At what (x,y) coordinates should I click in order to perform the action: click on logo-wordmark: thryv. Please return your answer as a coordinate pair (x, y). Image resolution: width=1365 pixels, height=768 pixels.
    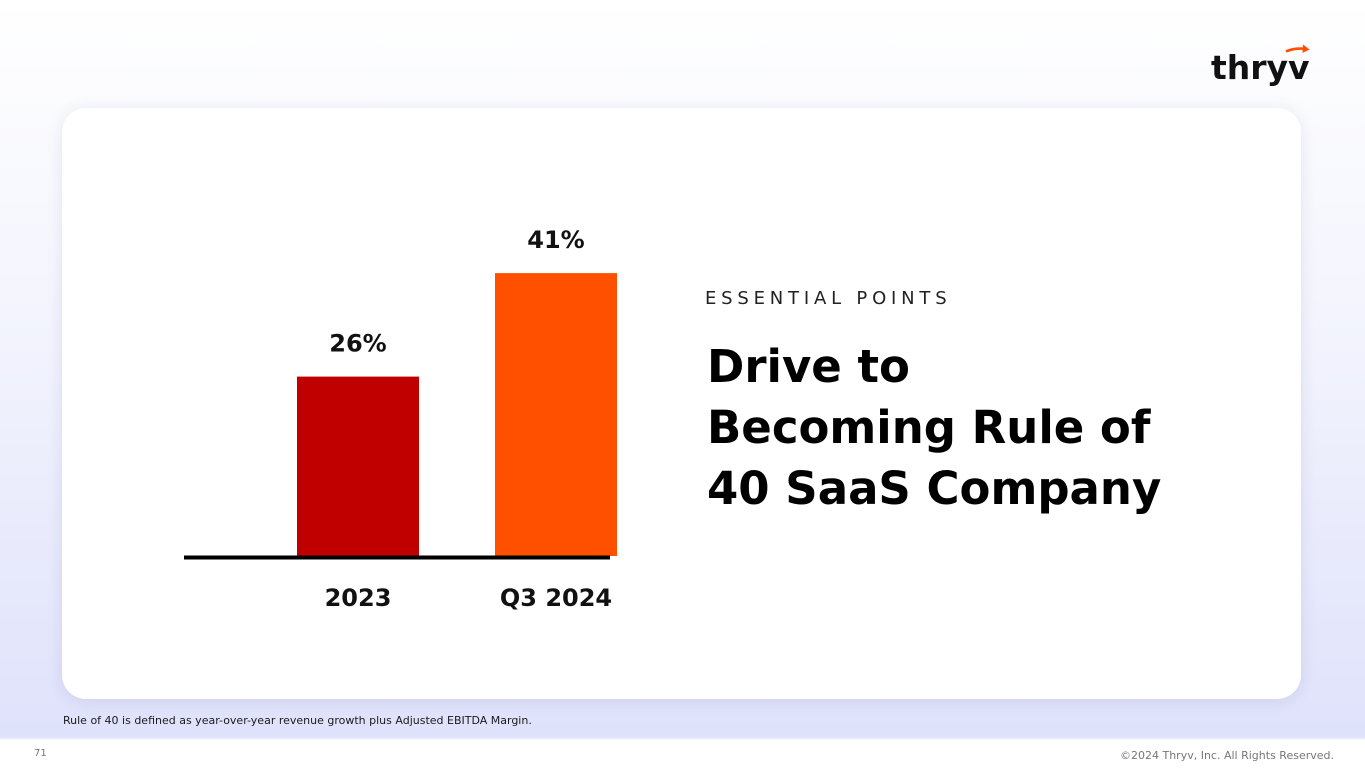
    Looking at the image, I should click on (1260, 67).